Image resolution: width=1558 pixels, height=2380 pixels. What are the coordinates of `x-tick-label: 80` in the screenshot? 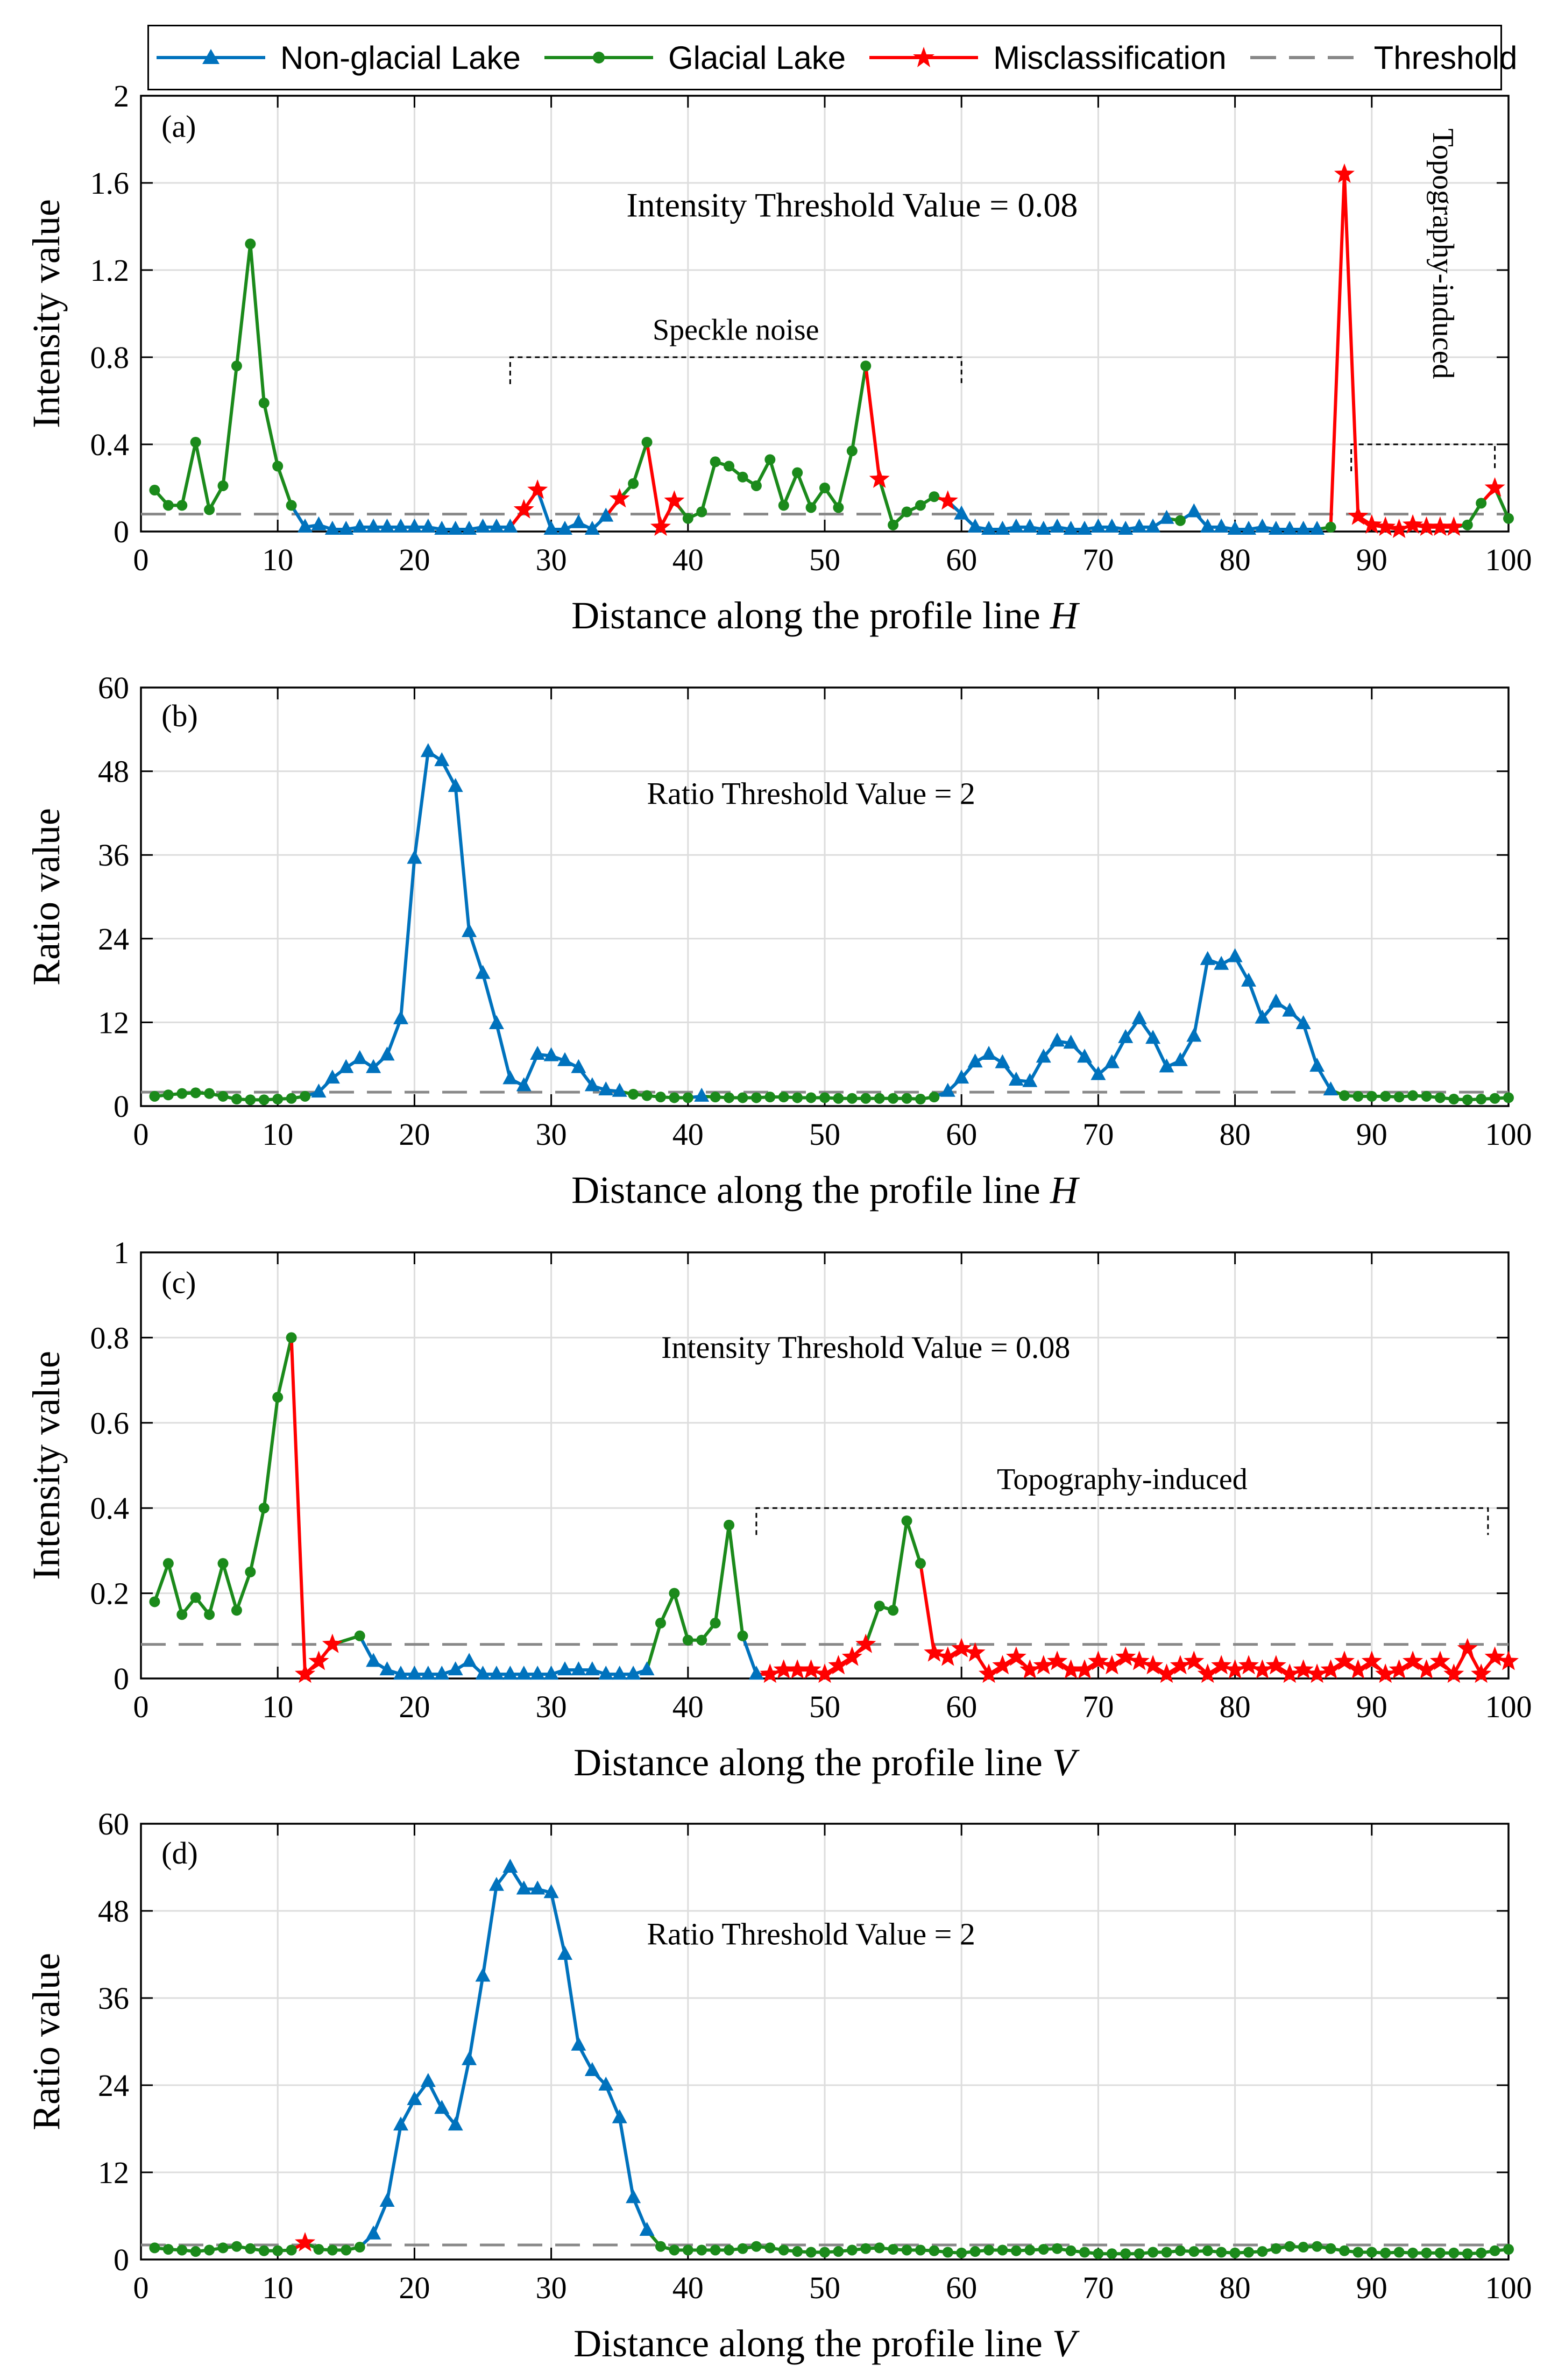 It's located at (1235, 559).